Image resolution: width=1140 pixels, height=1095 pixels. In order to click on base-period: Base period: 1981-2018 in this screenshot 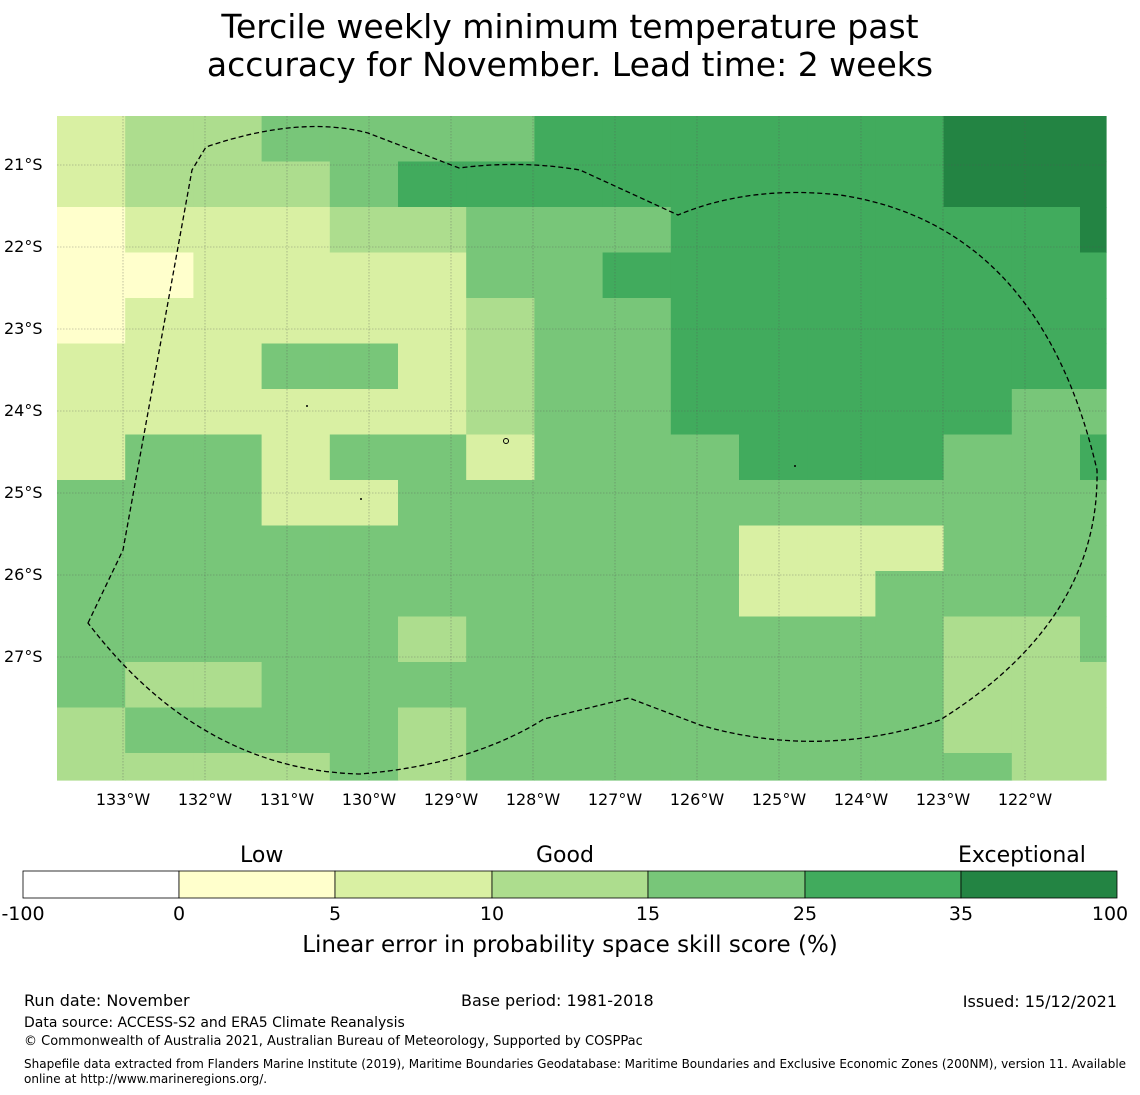, I will do `click(557, 1000)`.